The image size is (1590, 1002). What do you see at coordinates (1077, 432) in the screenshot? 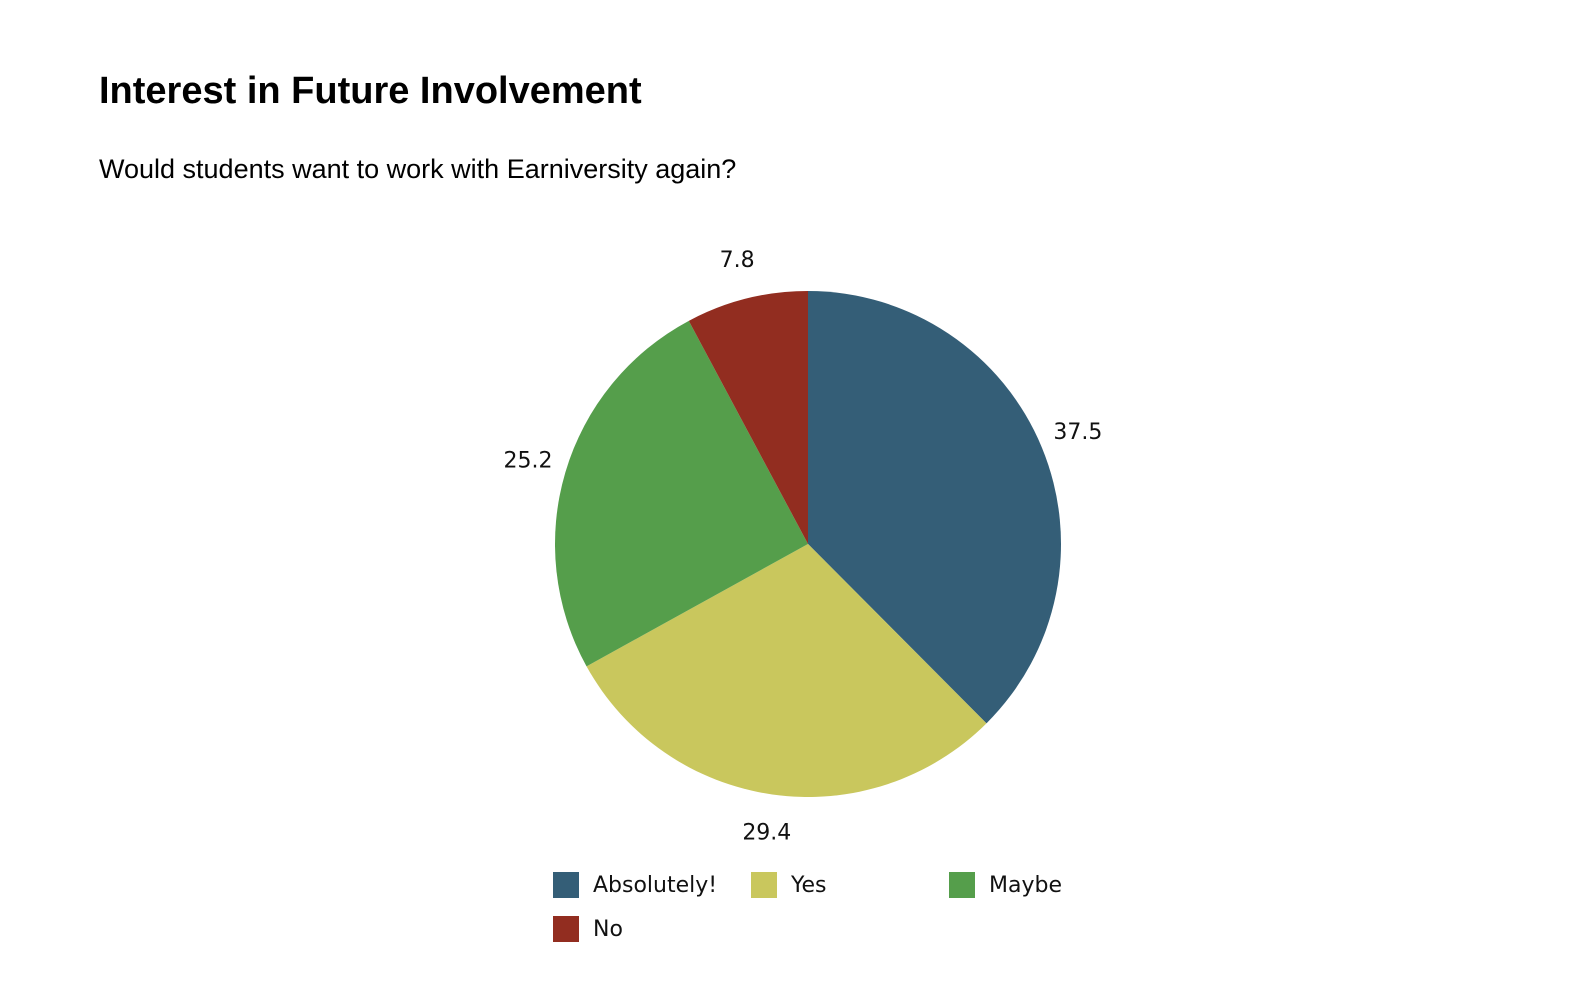
I see `data-label-absolutely: 37.5` at bounding box center [1077, 432].